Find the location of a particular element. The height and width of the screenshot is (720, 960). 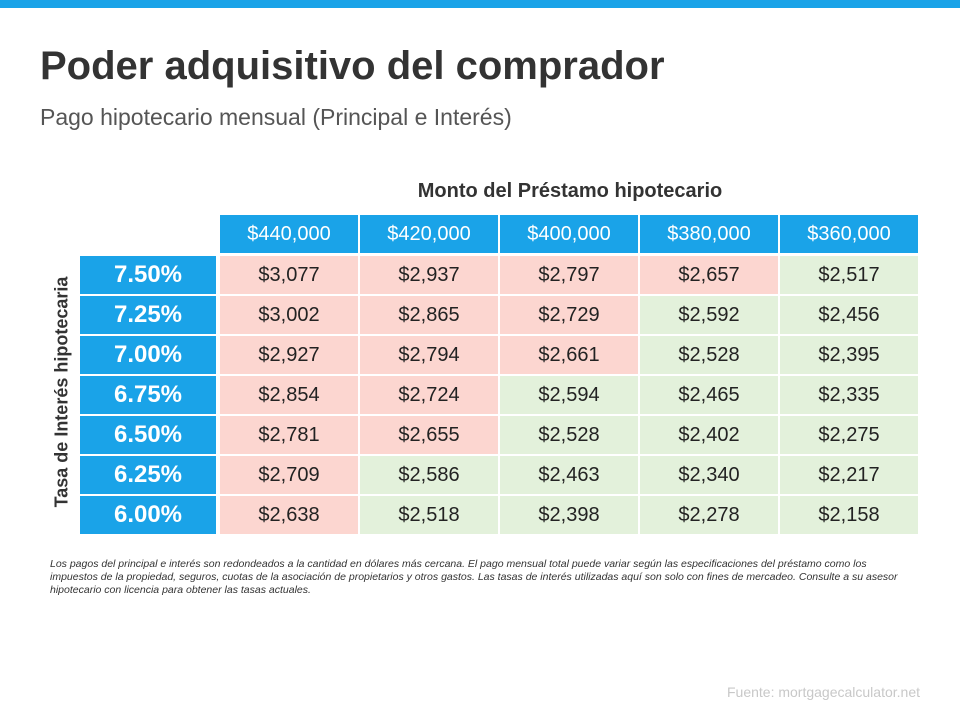

payment-cell: $2,586 is located at coordinates (429, 475).